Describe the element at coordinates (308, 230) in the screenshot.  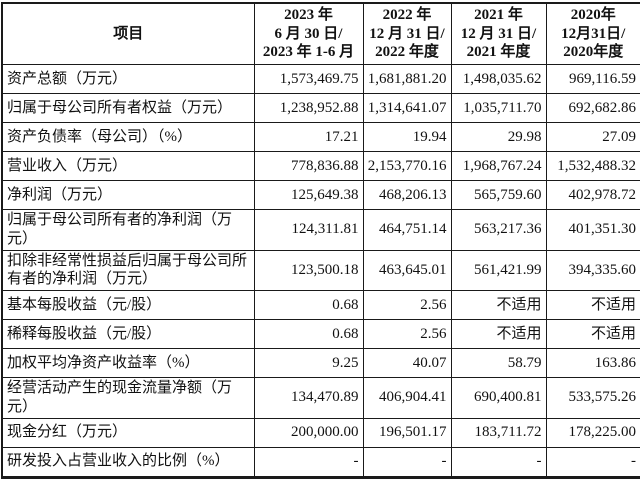
I see `row-value-2023: 124,311.81` at that location.